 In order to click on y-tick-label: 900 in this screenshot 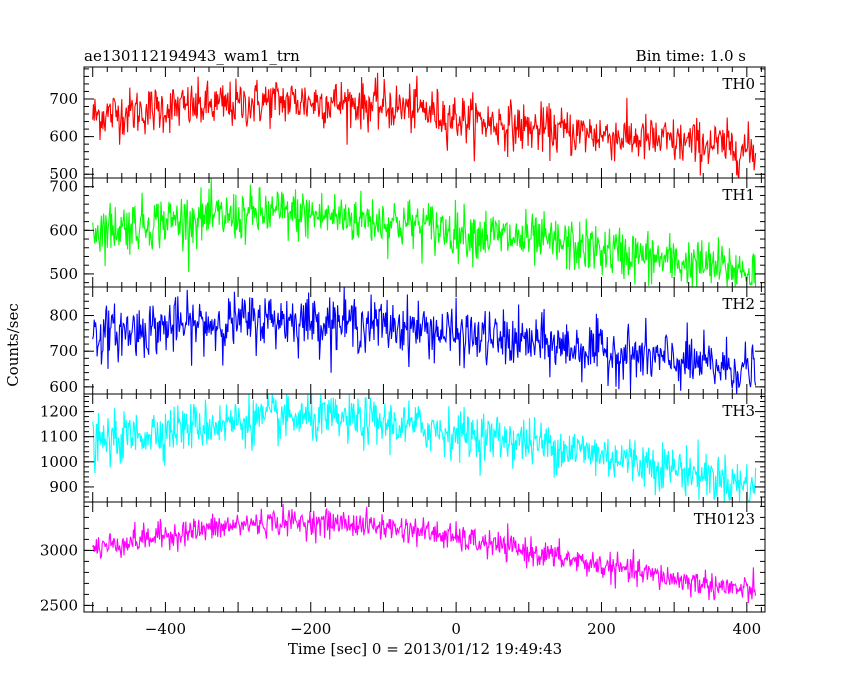, I will do `click(63, 487)`.